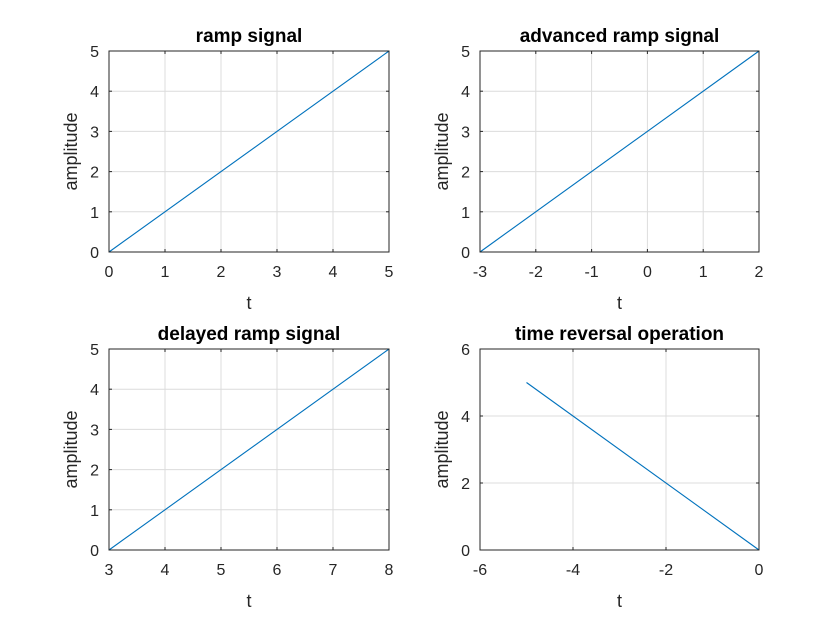 The width and height of the screenshot is (840, 630). Describe the element at coordinates (480, 570) in the screenshot. I see `x-tick-label: -6` at that location.